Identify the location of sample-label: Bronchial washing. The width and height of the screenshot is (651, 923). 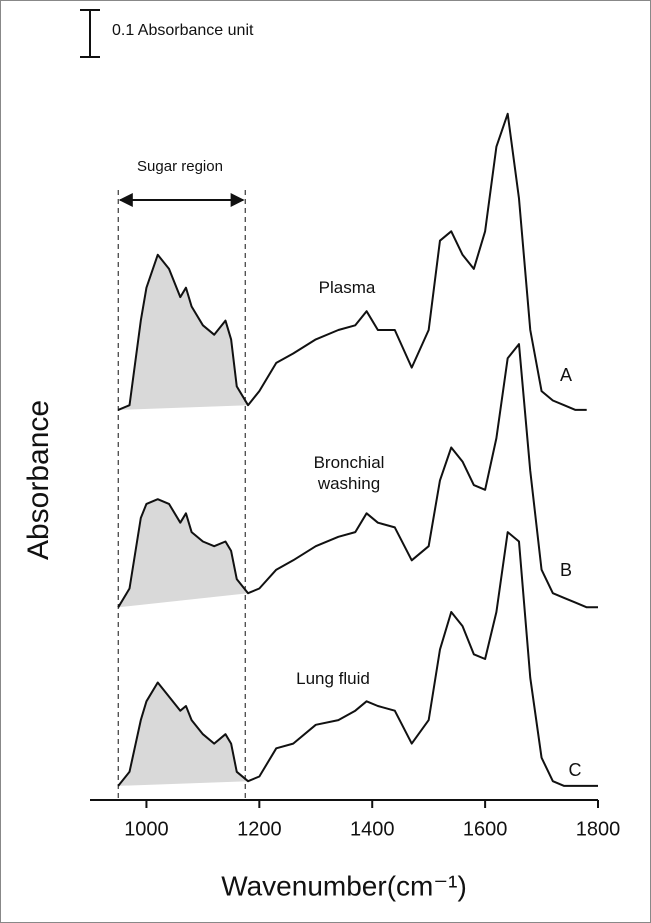
(349, 473).